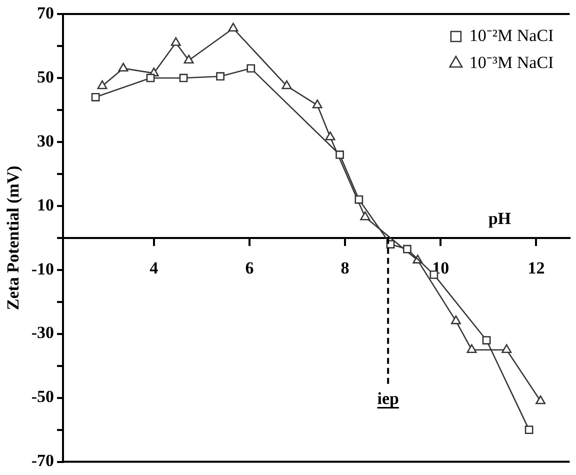 This screenshot has height=475, width=576. I want to click on y-tick-label: -10, so click(42, 268).